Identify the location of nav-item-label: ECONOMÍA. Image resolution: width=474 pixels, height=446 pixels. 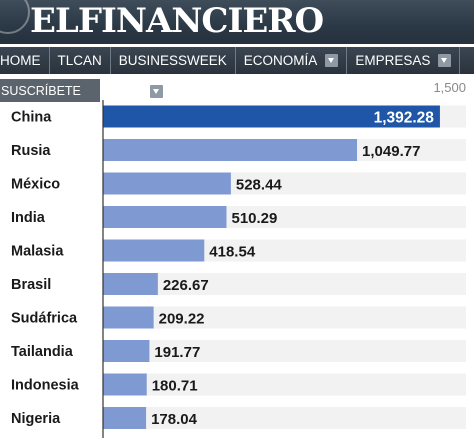
(280, 60).